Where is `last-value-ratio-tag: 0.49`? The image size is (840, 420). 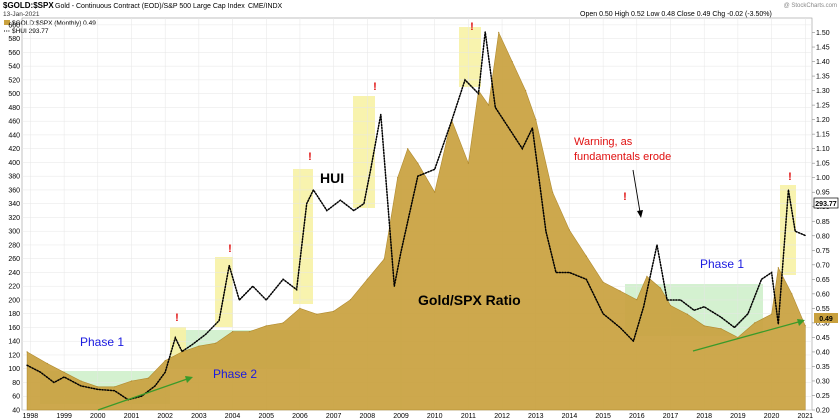 last-value-ratio-tag: 0.49 is located at coordinates (826, 318).